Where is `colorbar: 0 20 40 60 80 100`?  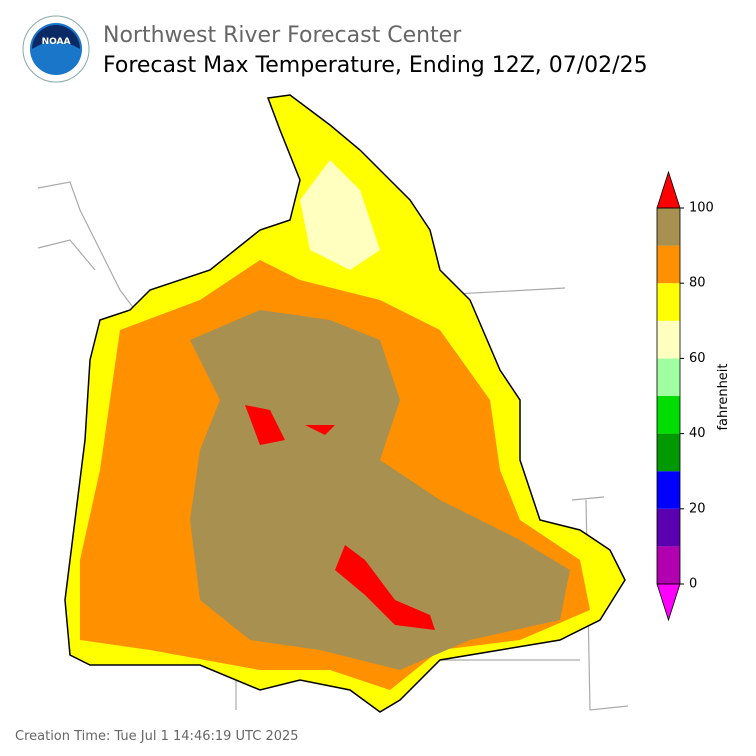
colorbar: 0 20 40 60 80 100 is located at coordinates (685, 396).